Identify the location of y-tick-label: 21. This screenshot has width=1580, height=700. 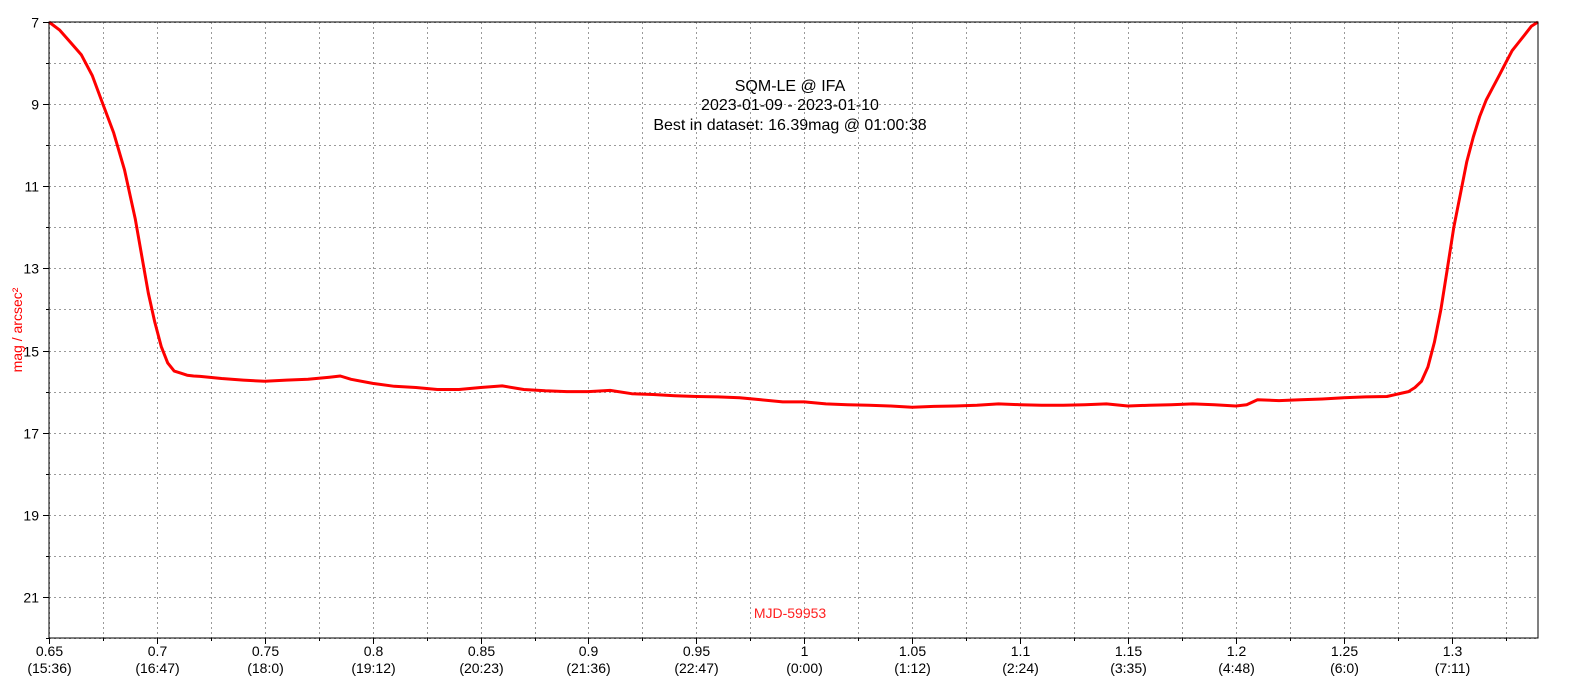
(31, 598).